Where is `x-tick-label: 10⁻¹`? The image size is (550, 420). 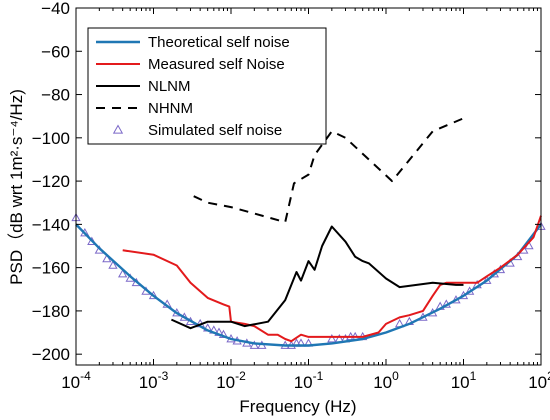
x-tick-label: 10⁻¹ is located at coordinates (309, 380).